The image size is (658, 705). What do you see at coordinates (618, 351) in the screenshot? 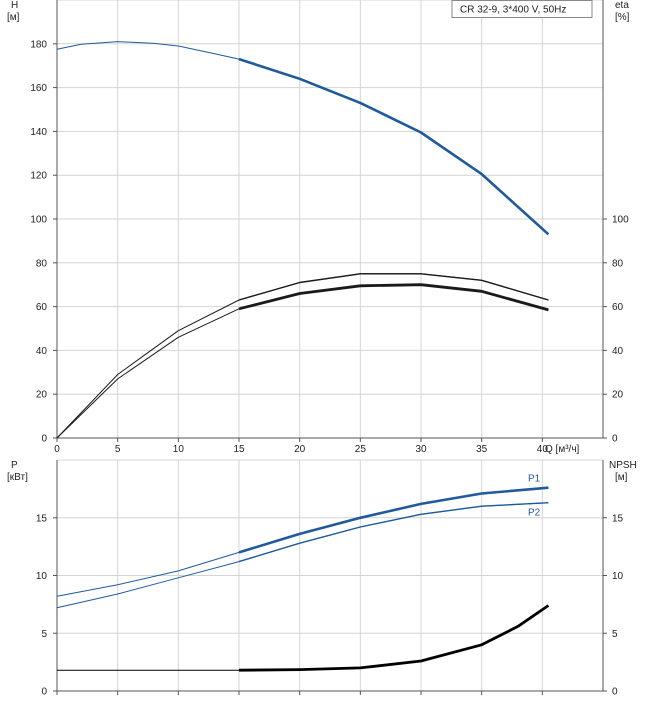
I see `right-tick-label: 40` at bounding box center [618, 351].